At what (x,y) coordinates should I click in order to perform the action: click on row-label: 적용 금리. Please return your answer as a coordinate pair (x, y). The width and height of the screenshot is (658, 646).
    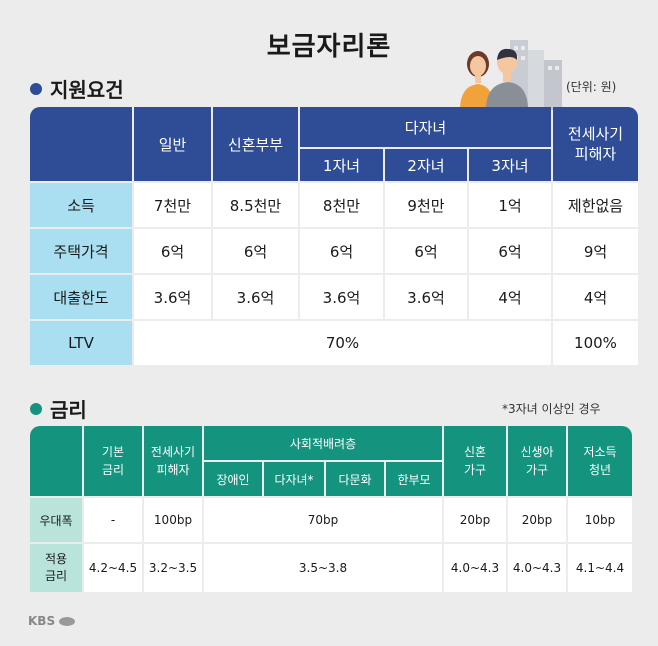
    Looking at the image, I should click on (56, 568).